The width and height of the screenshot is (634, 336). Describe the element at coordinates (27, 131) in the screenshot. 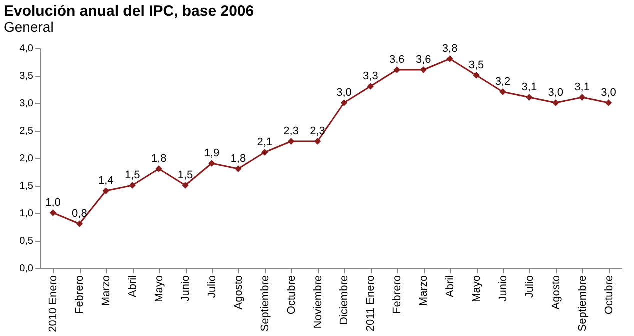

I see `y-tick-label: 2,5` at that location.